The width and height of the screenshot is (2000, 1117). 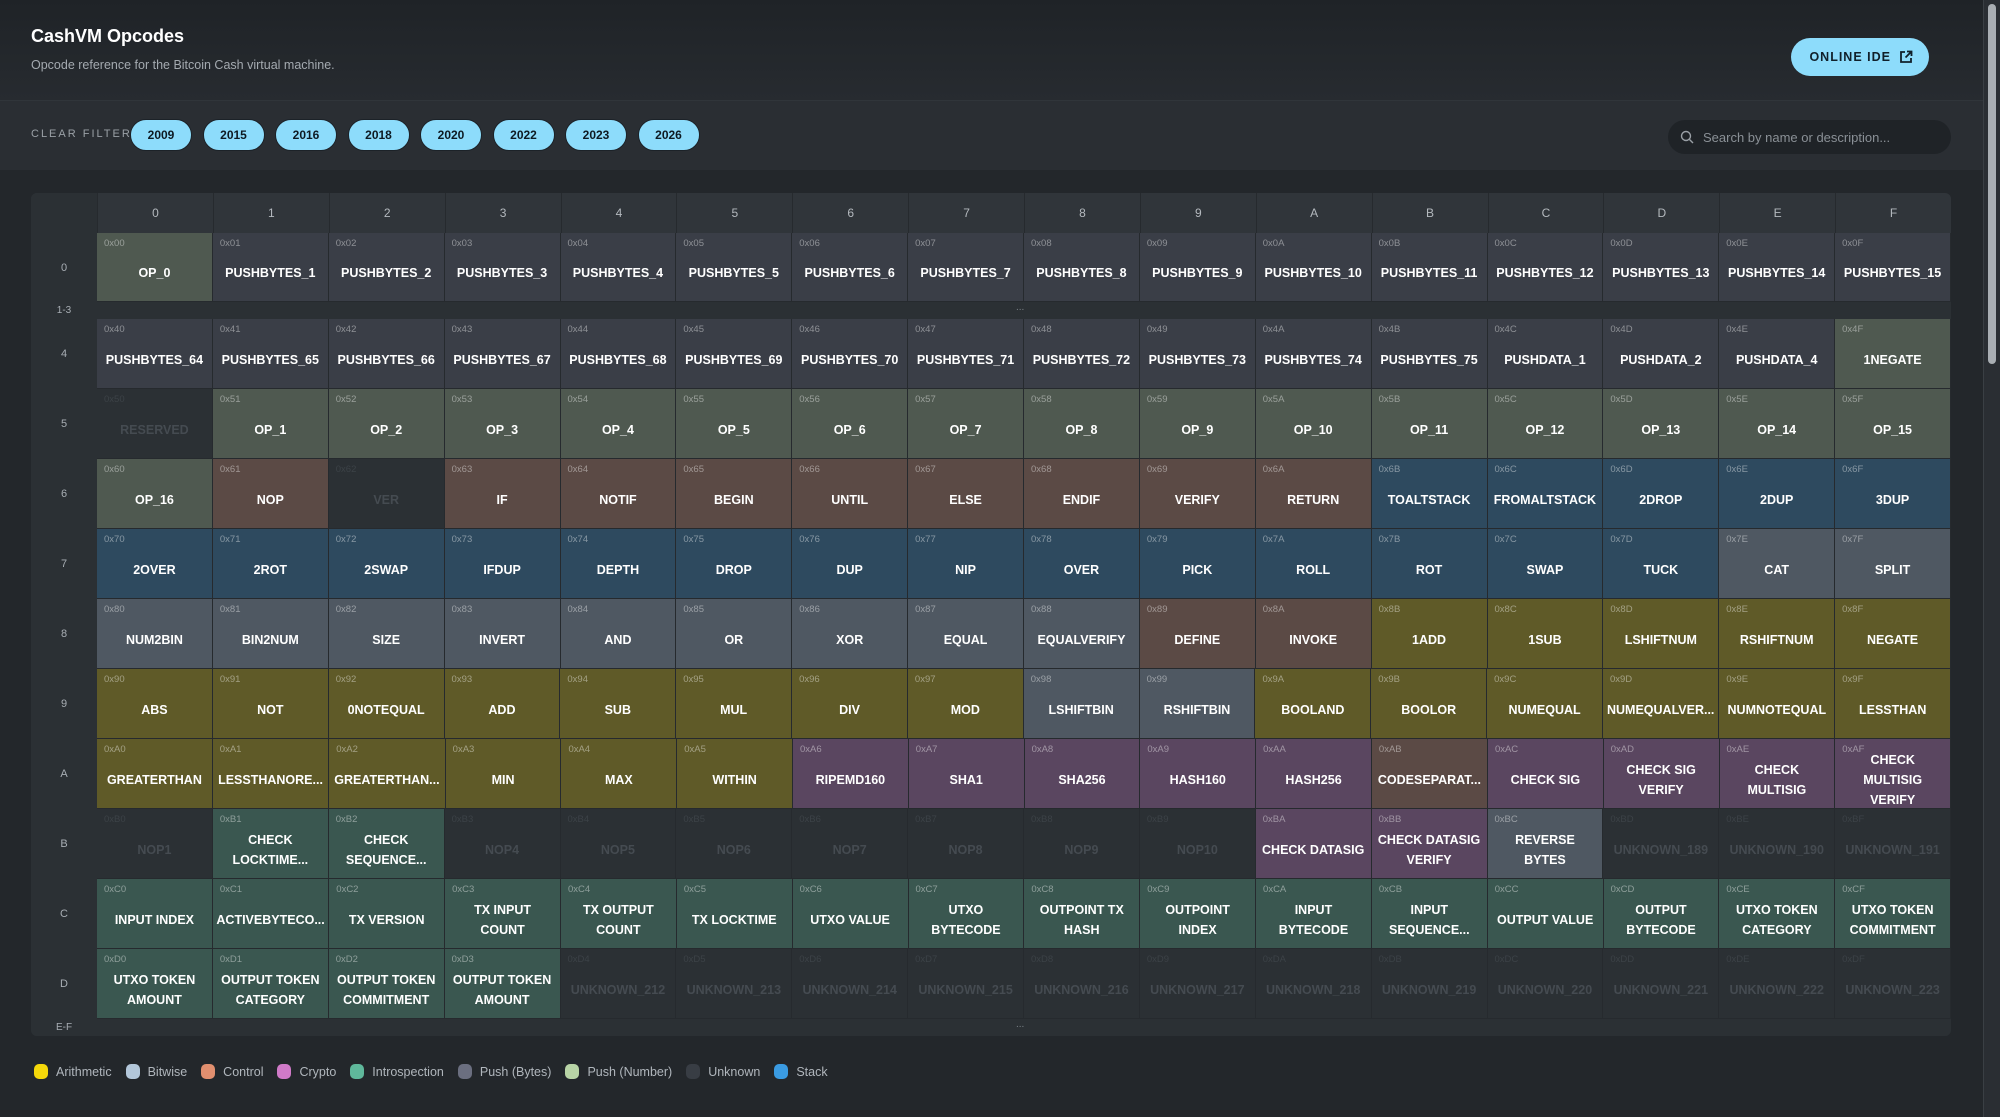 I want to click on legend-item: Introspection, so click(x=397, y=1071).